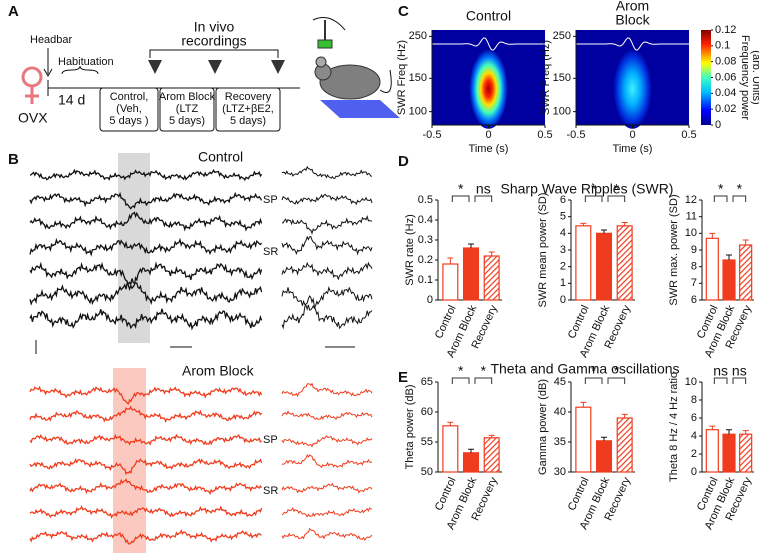  What do you see at coordinates (691, 200) in the screenshot?
I see `y-tick-label: 12` at bounding box center [691, 200].